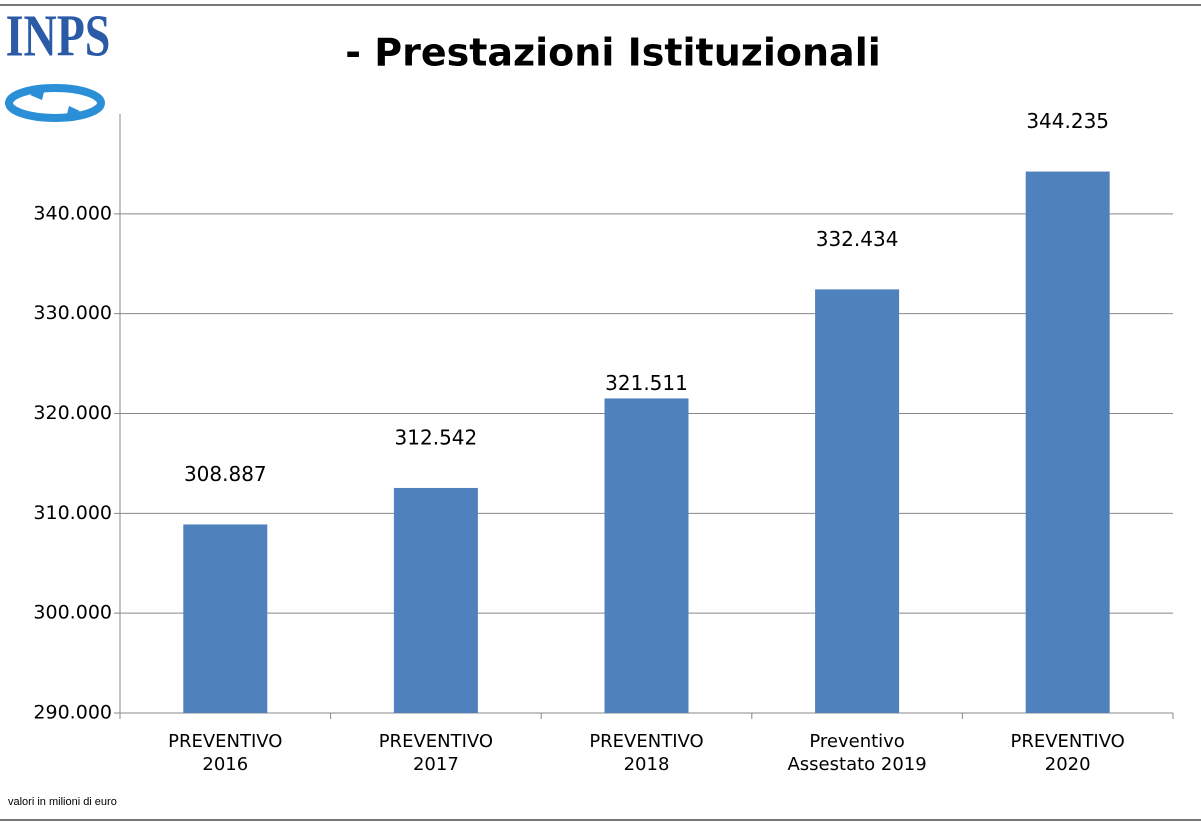 This screenshot has height=833, width=1201. I want to click on x-tick-label: PREVENTIVO 2018, so click(646, 753).